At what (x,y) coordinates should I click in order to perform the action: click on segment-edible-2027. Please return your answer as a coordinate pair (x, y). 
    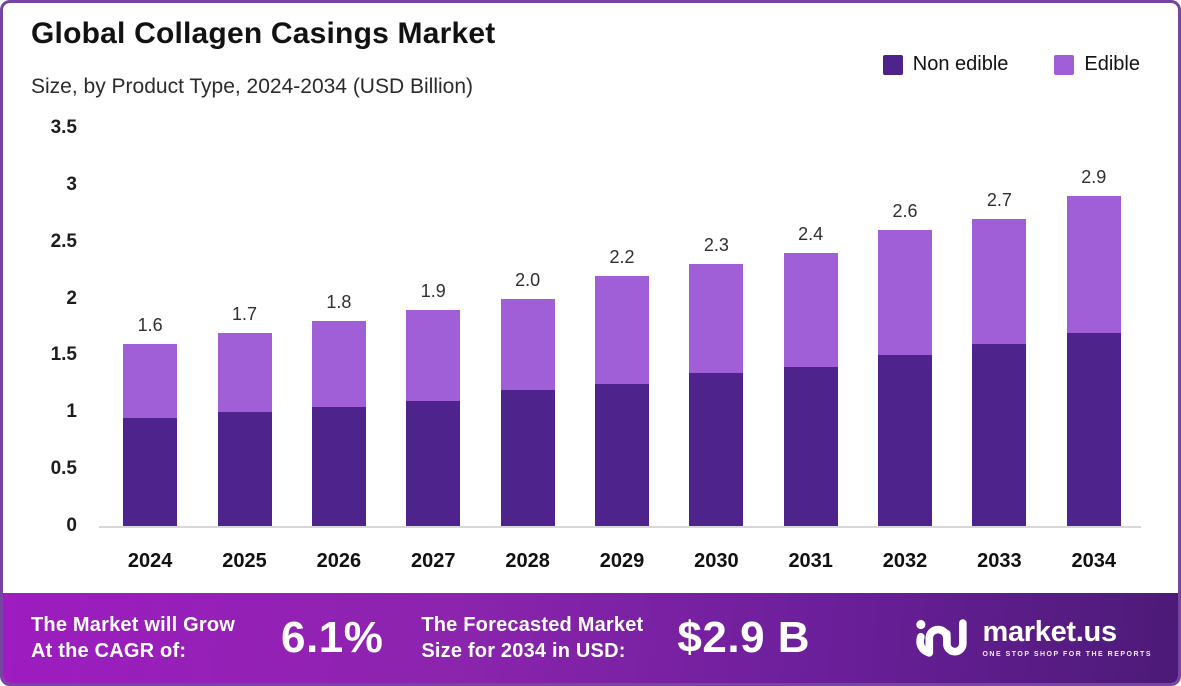
    Looking at the image, I should click on (433, 355).